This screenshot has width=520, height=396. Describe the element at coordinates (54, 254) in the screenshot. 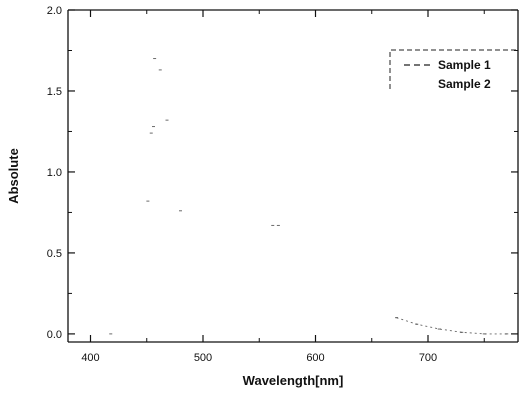

I see `y-tick-label: 0.5` at that location.